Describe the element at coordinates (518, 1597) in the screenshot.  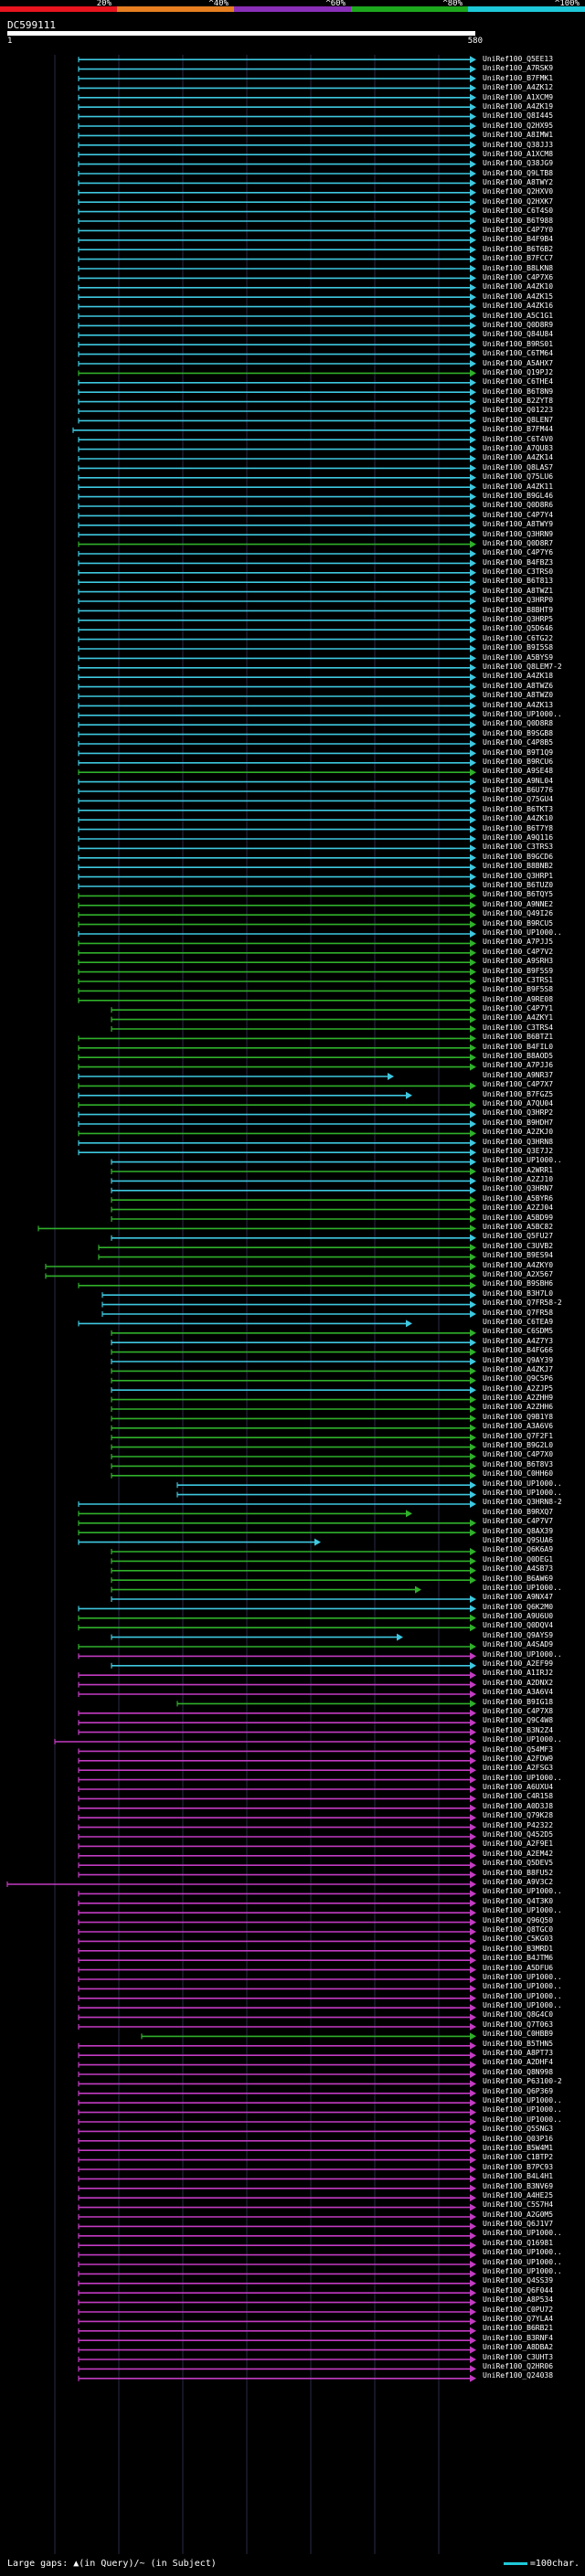
I see `hit-label: UniRef100_A9NX47` at that location.